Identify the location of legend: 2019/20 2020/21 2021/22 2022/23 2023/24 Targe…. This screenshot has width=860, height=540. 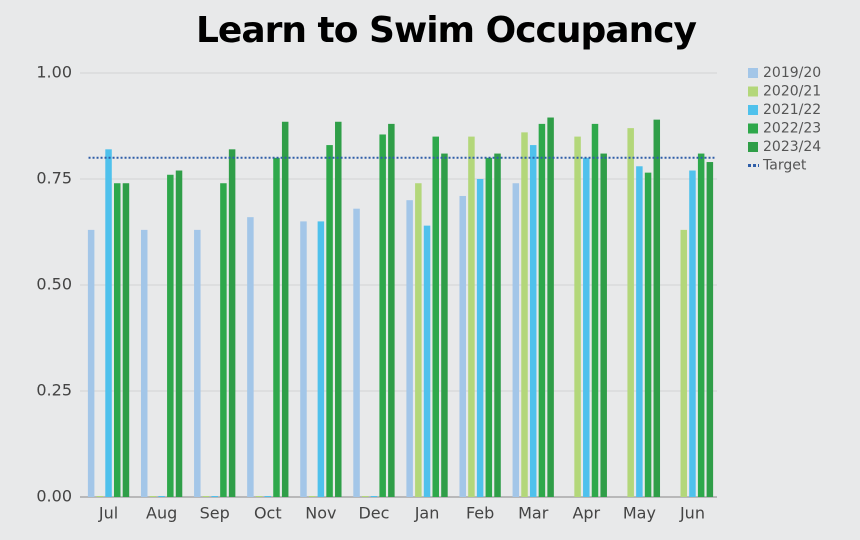
(784, 119).